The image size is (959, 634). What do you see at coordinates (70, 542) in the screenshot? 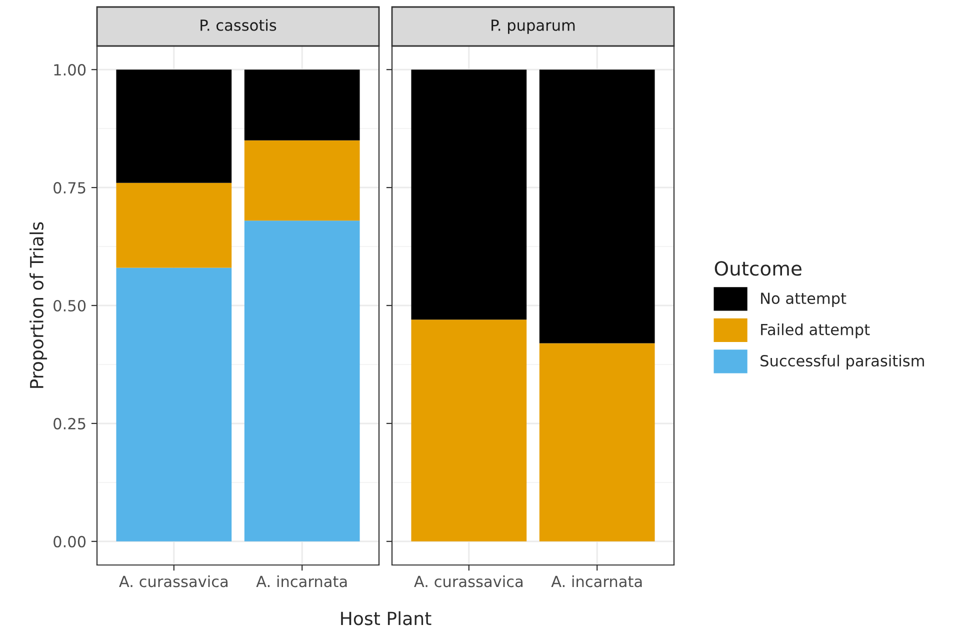
I see `y-tick-label: 0.00` at bounding box center [70, 542].